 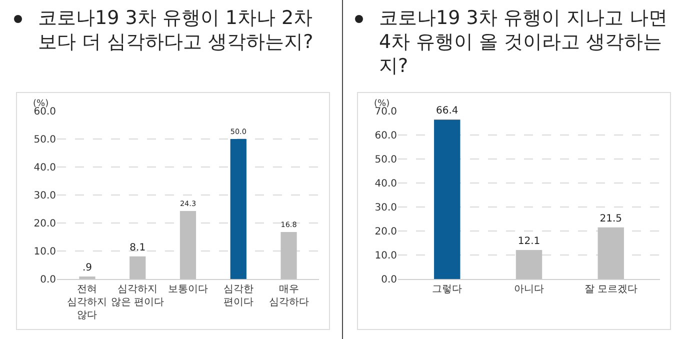 I want to click on x-tick-label: 잘 모르겠다, so click(x=611, y=289).